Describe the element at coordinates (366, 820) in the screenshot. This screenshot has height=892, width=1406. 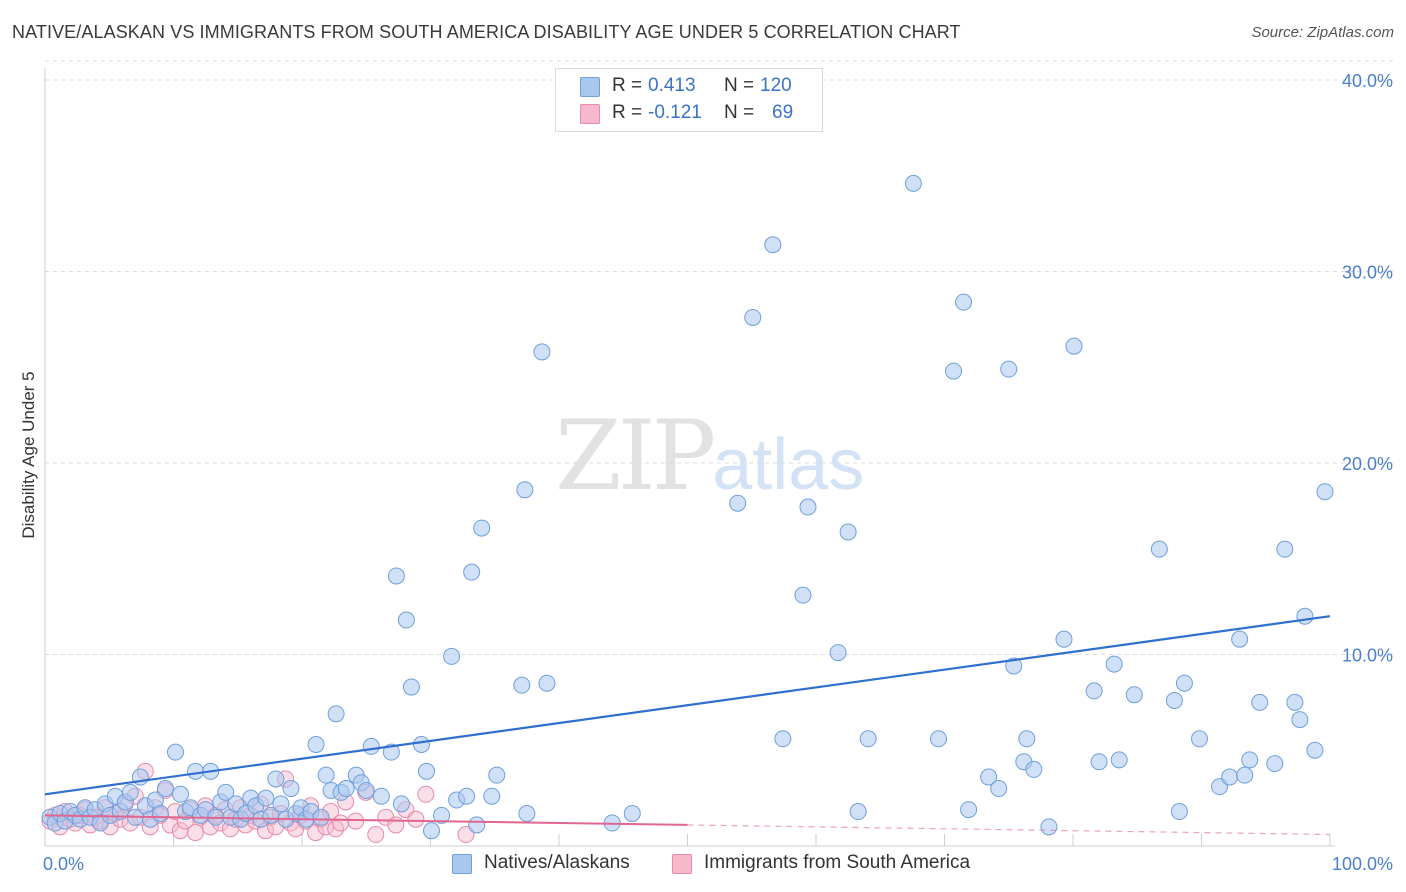
I see `trendline-immigrants` at that location.